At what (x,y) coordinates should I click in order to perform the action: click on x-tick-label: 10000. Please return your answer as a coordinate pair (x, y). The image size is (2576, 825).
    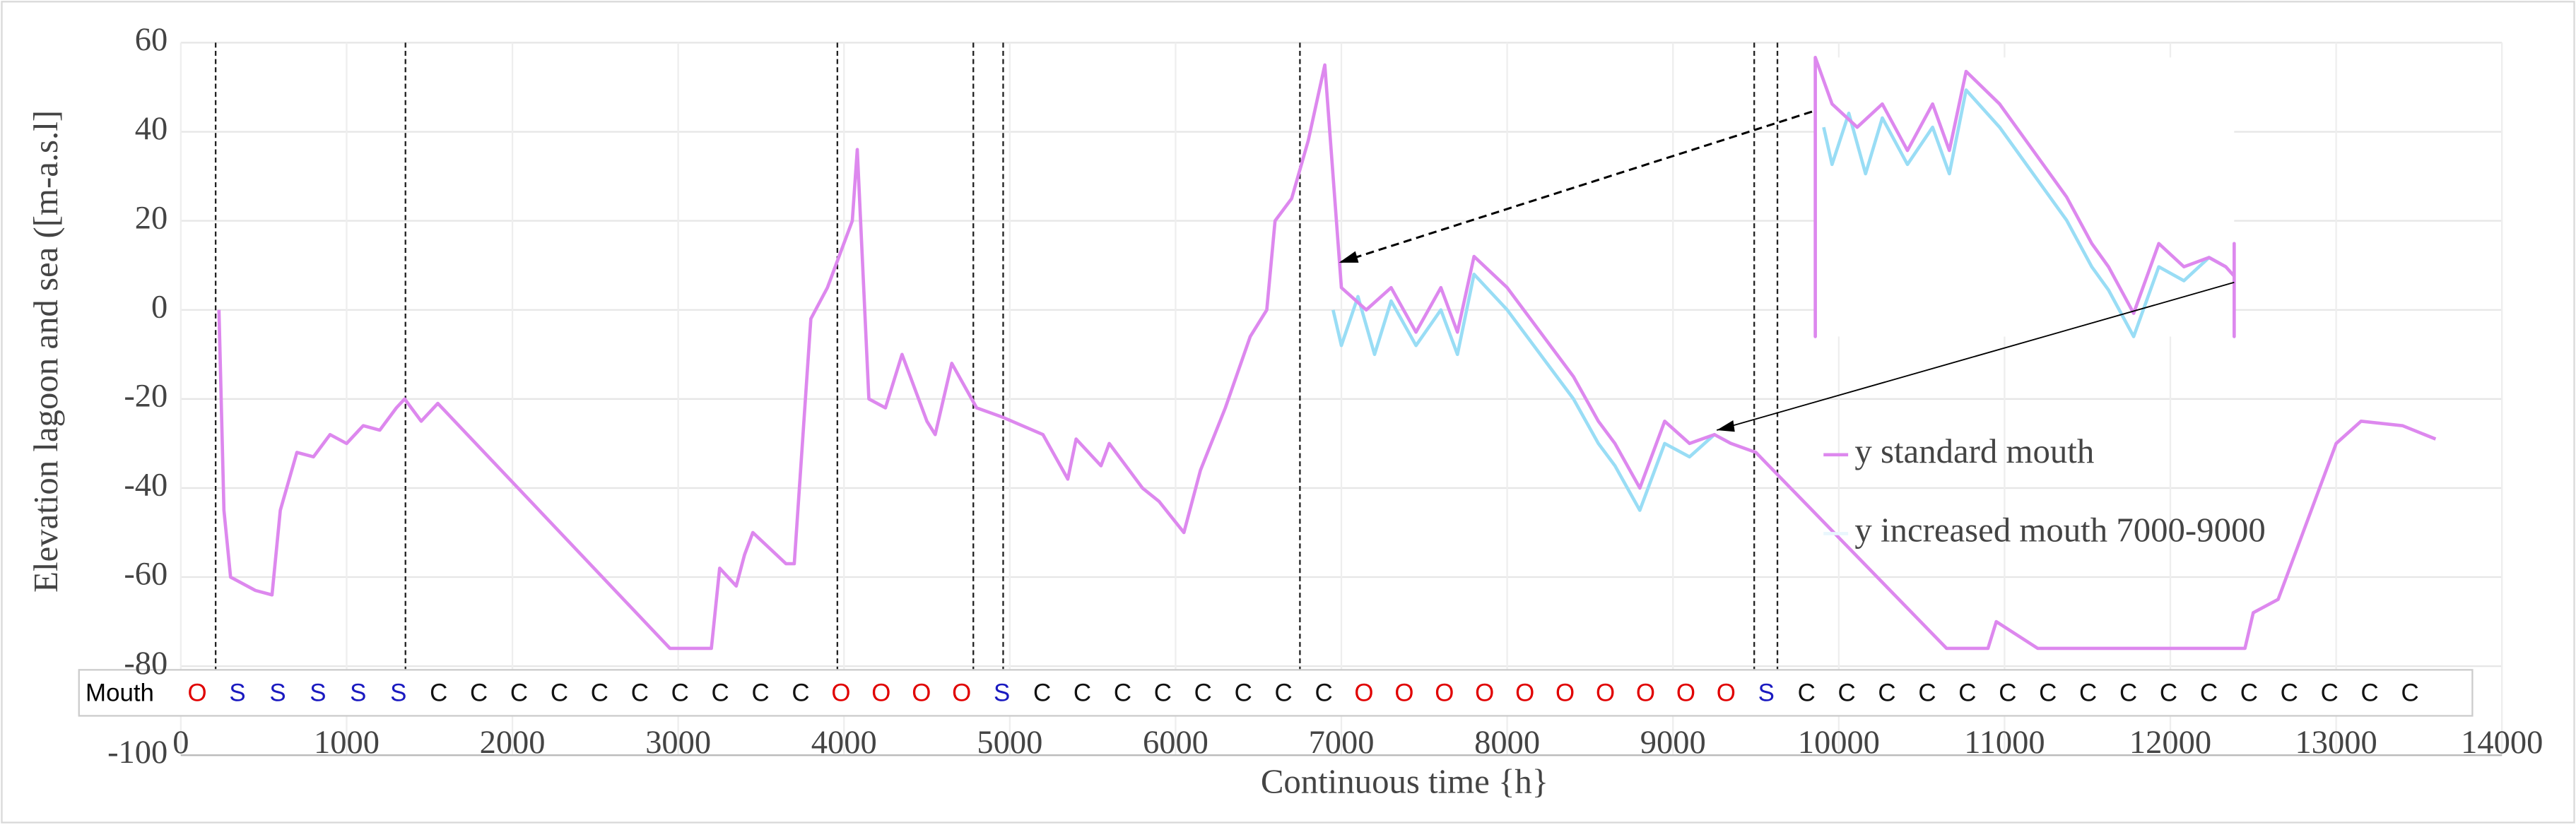
    Looking at the image, I should click on (1839, 743).